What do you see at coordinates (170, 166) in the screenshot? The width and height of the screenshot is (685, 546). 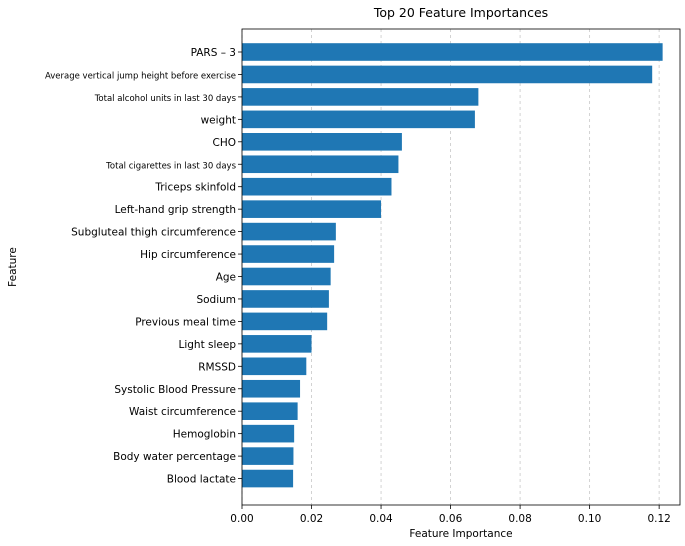 I see `y-tick-label: Total cigarettes in last 30 days` at bounding box center [170, 166].